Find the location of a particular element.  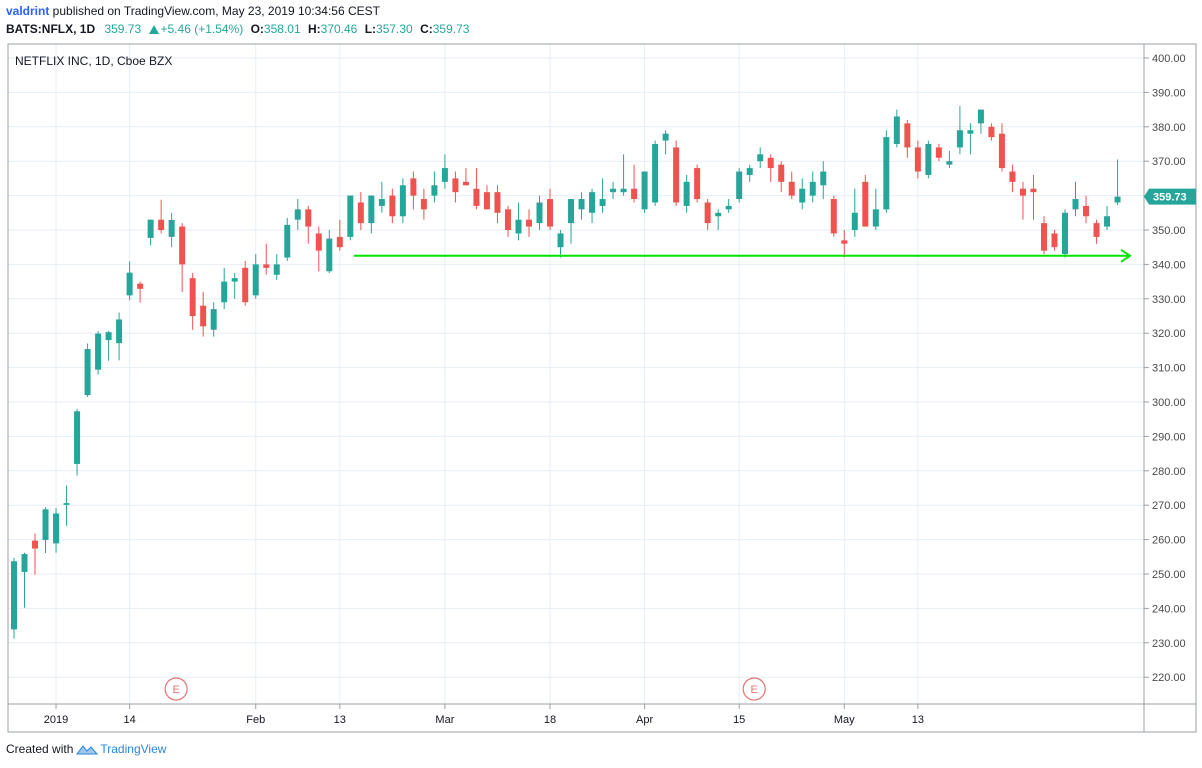

close-label: C: is located at coordinates (426, 29).